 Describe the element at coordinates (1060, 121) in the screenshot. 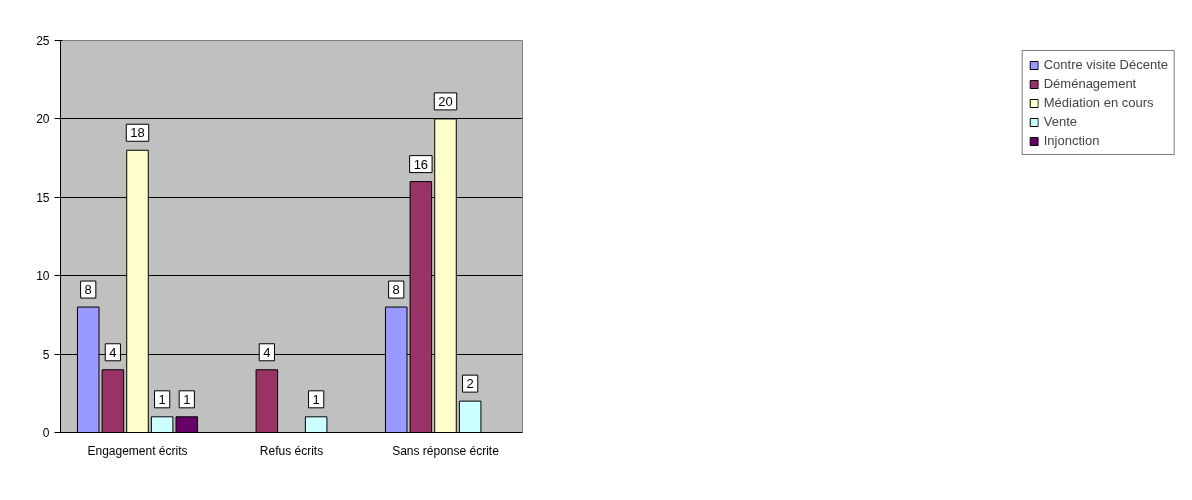

I see `legend-label: Vente` at that location.